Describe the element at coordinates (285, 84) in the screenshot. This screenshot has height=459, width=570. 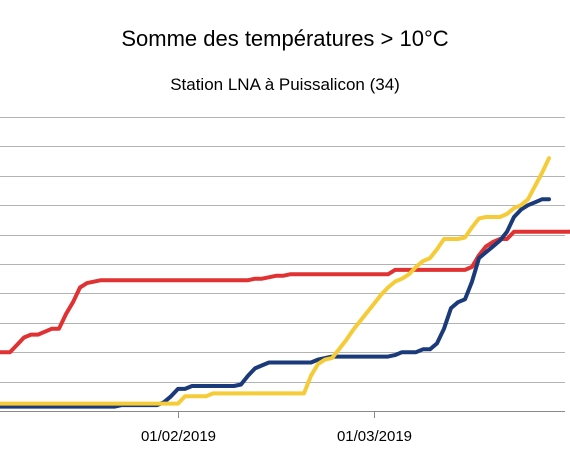
I see `chart-subtitle: Station LNA à Puissalicon (34)` at that location.